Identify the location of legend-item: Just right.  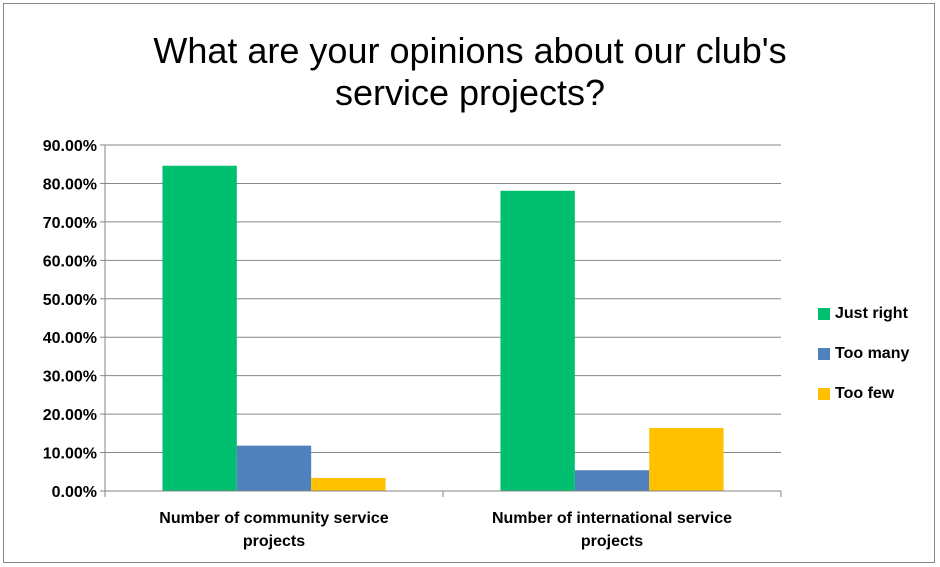
(863, 314).